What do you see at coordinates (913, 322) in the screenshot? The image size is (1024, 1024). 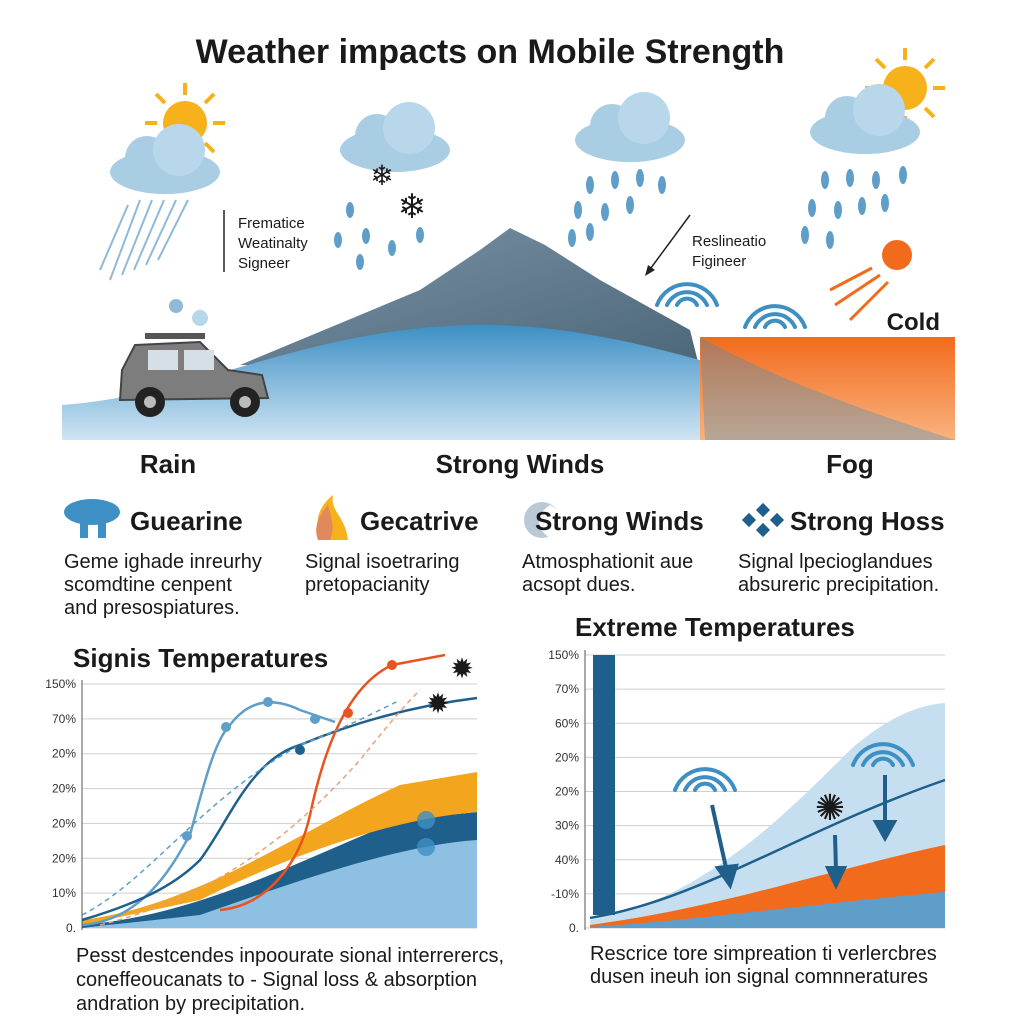 I see `cold-label: Cold` at bounding box center [913, 322].